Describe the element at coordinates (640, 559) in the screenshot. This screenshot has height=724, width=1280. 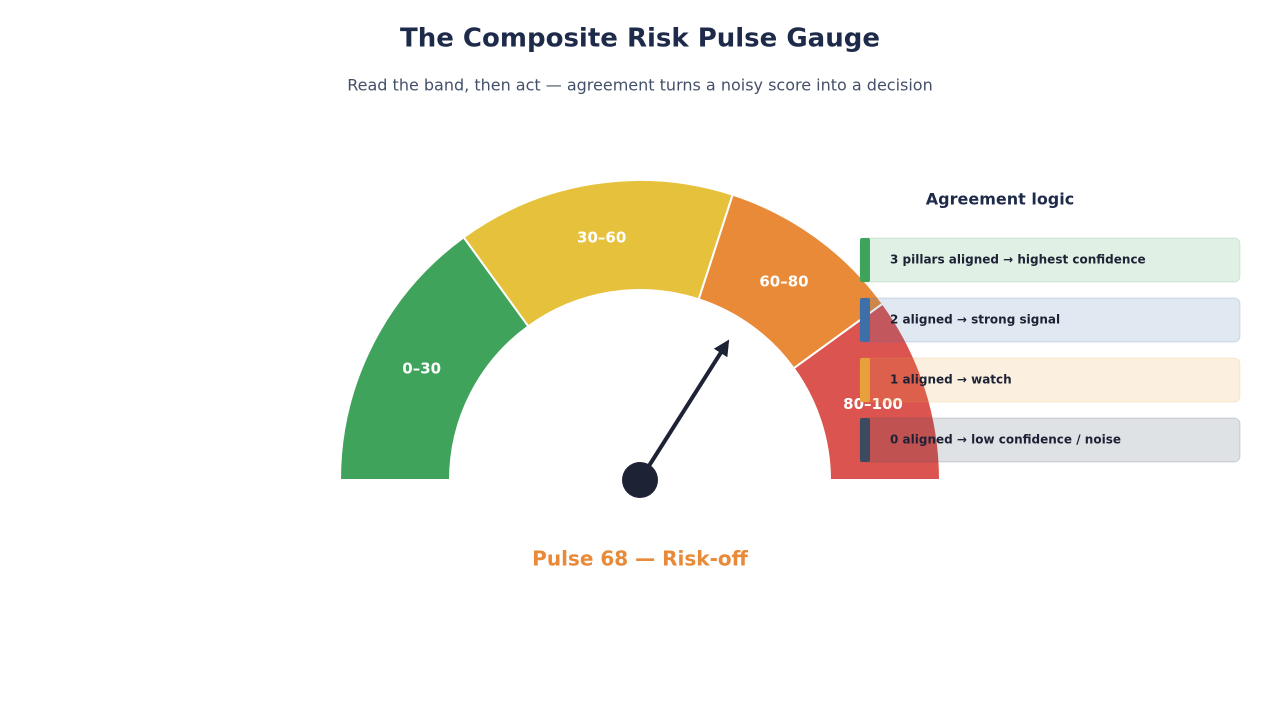
I see `value-label: Pulse 68 — Risk-off` at that location.